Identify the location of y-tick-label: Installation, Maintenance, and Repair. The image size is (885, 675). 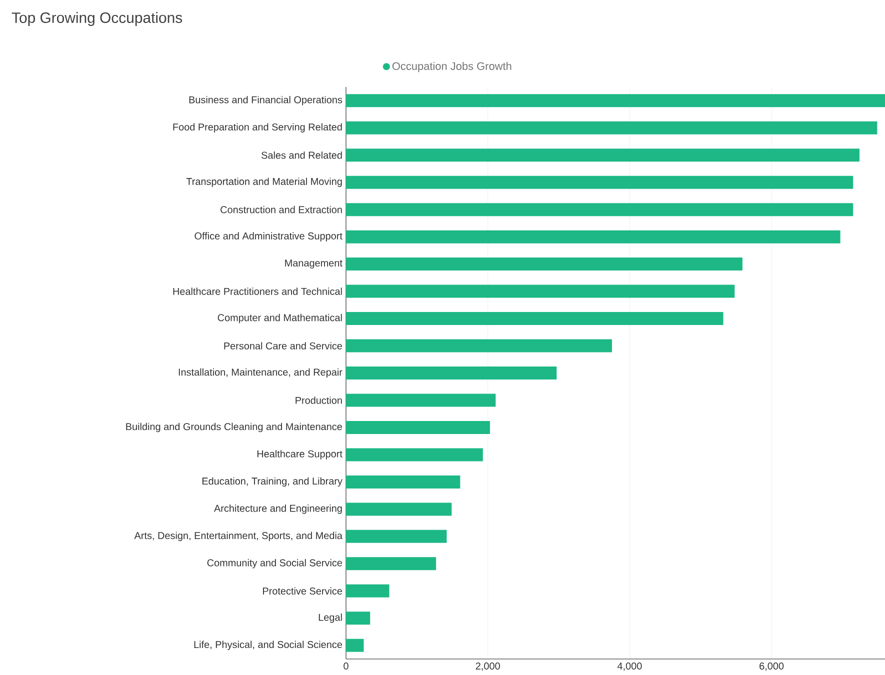
(260, 373).